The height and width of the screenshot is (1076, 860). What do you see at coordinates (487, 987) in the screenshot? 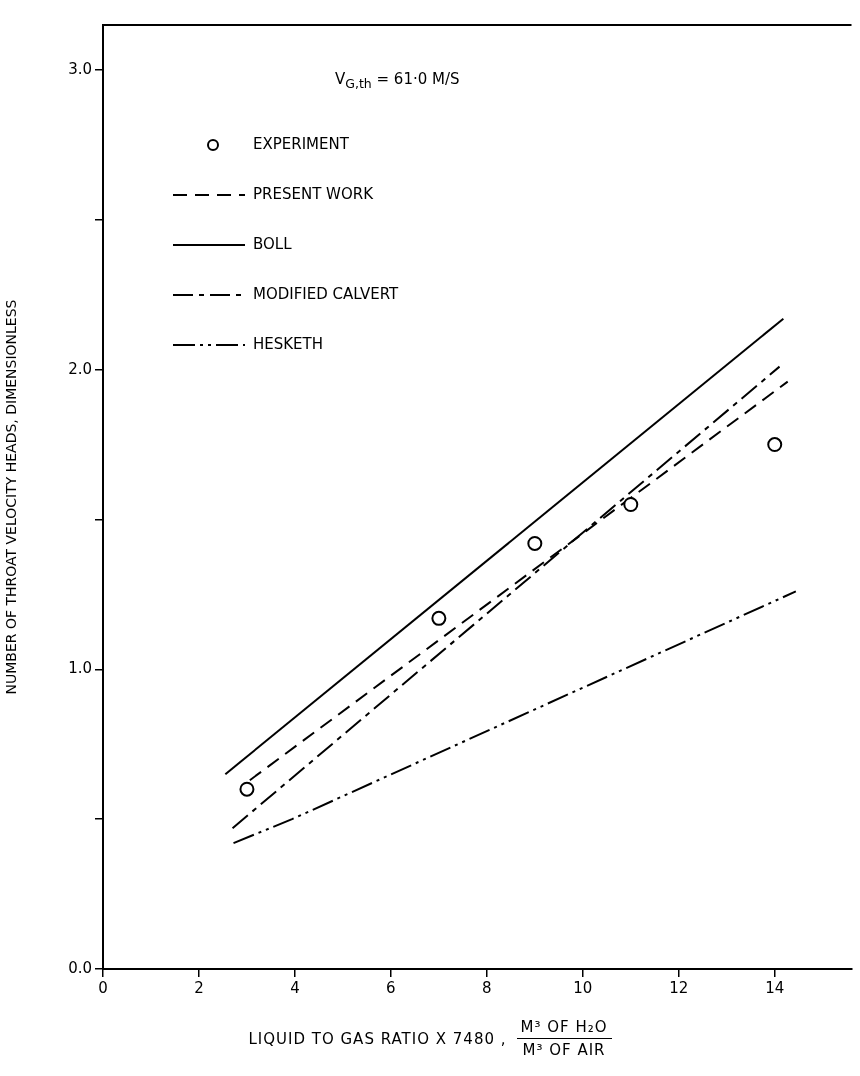
I see `x-tick-label: 8` at bounding box center [487, 987].